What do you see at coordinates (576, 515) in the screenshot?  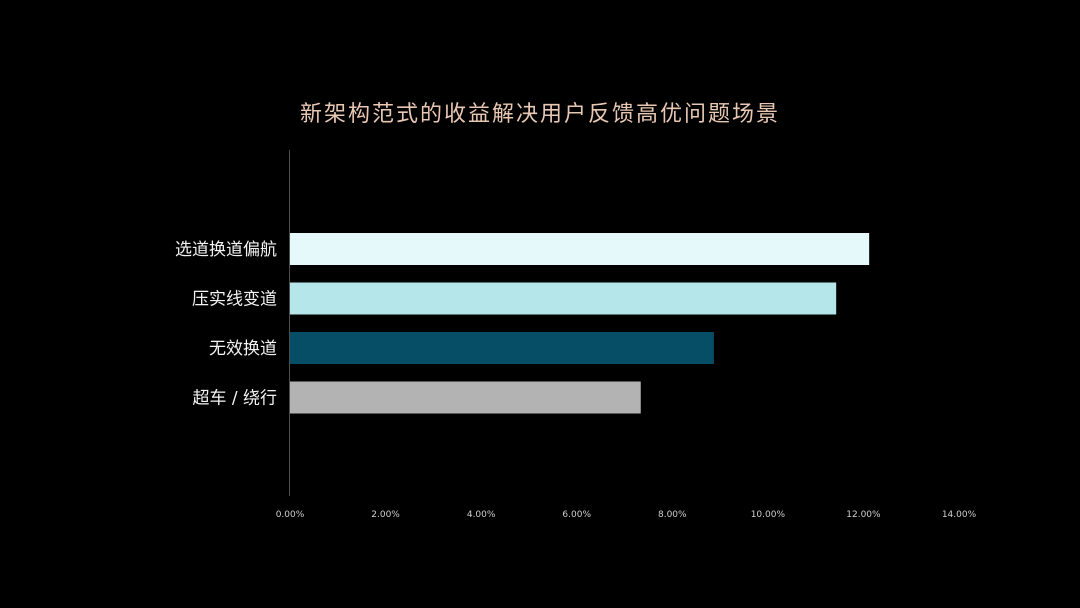 I see `x-tick-label-3: 6.00%` at bounding box center [576, 515].